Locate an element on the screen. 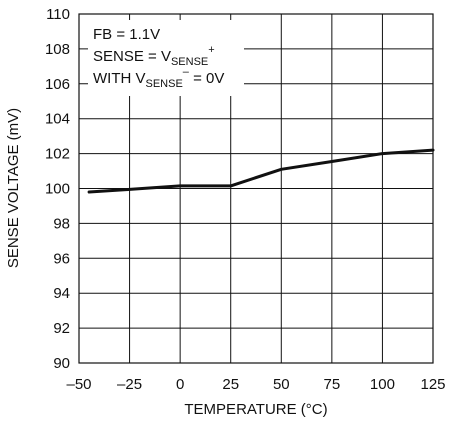 The image size is (463, 423). y-tick-label: 102 is located at coordinates (57, 154).